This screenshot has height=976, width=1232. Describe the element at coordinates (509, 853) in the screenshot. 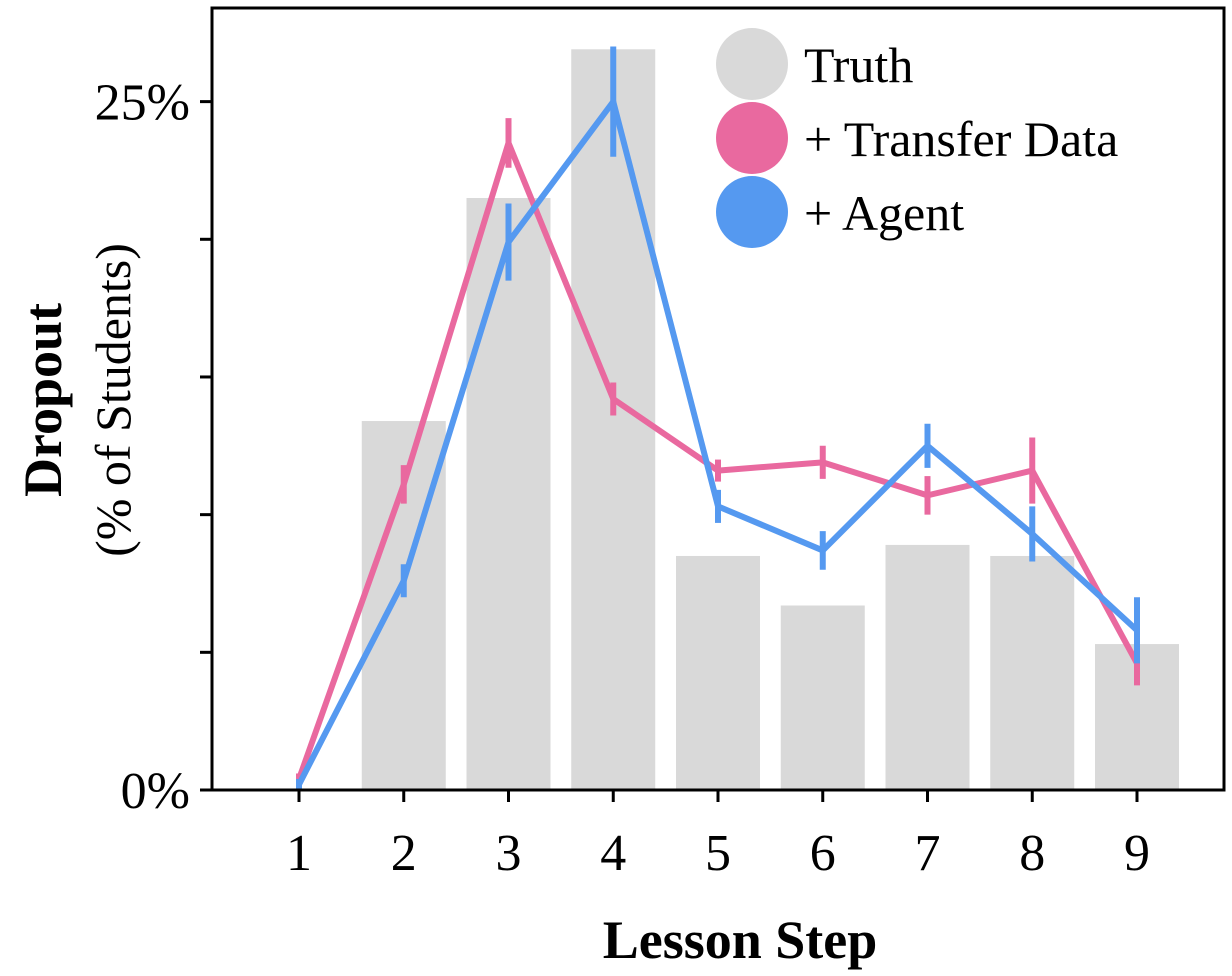

I see `x-tick-label-3: 3` at that location.